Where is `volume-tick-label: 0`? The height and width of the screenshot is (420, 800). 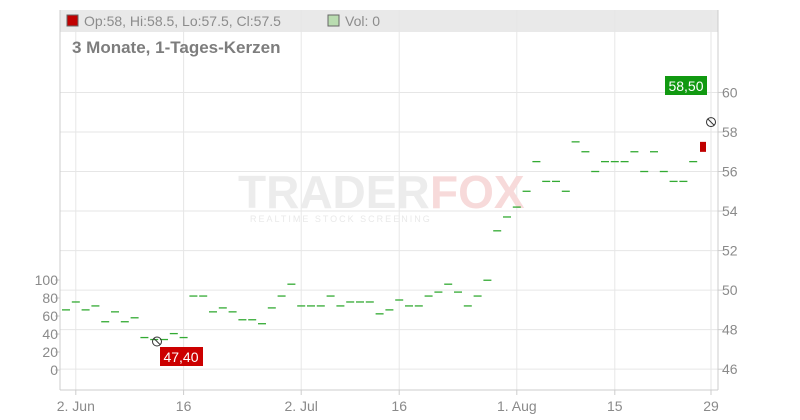
volume-tick-label: 0 is located at coordinates (54, 370).